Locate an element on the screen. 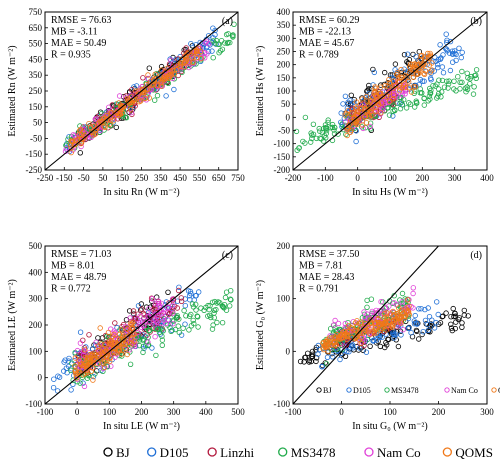 This screenshot has width=500, height=470. panel-legend: BJ D105 MS3478 Nam Co QOMS is located at coordinates (408, 390).